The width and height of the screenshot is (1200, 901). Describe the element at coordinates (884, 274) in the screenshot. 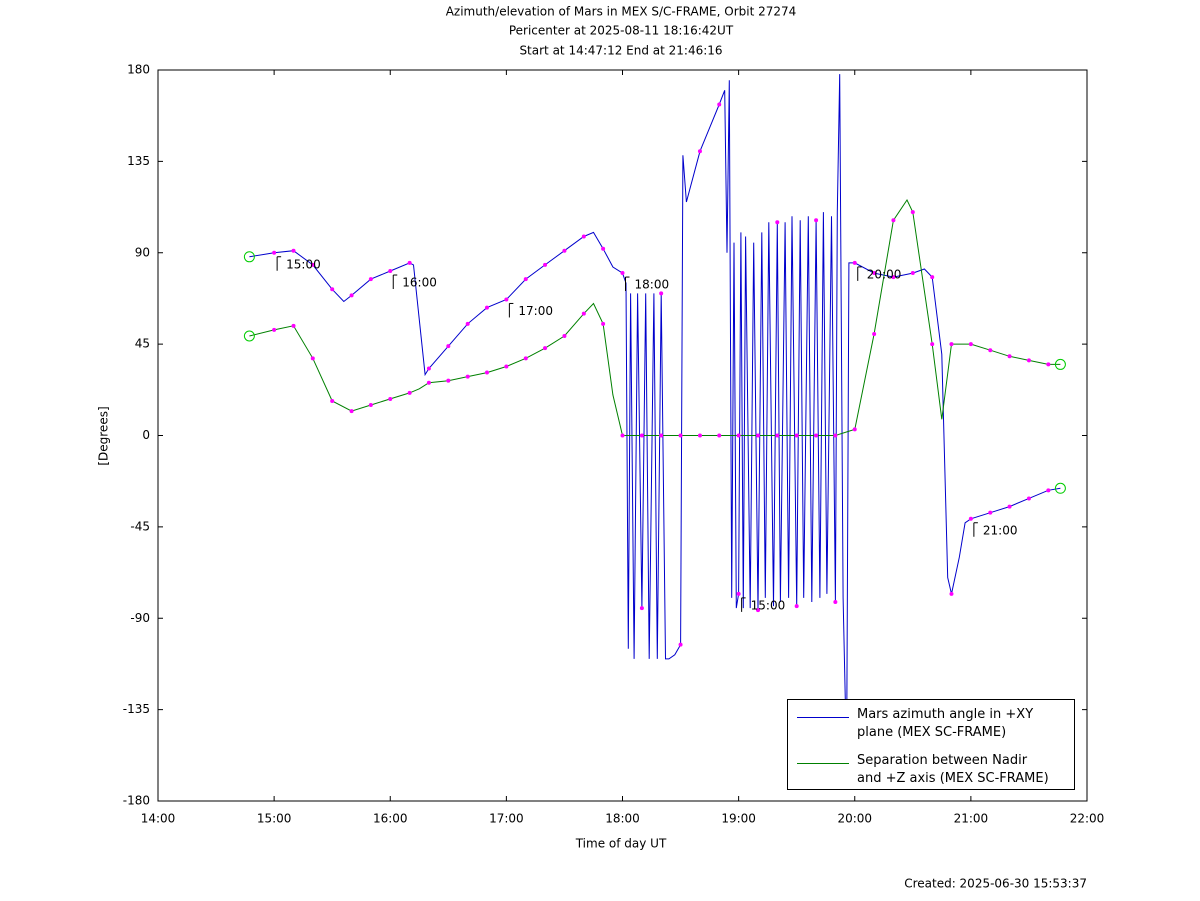

I see `annotation-label: 20:00` at that location.